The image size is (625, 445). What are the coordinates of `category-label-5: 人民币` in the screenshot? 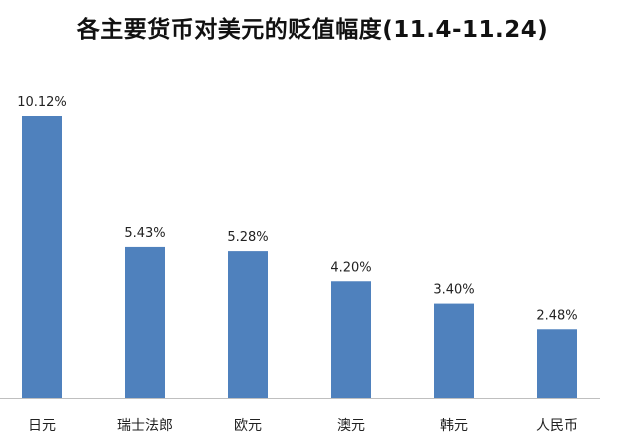 It's located at (557, 426).